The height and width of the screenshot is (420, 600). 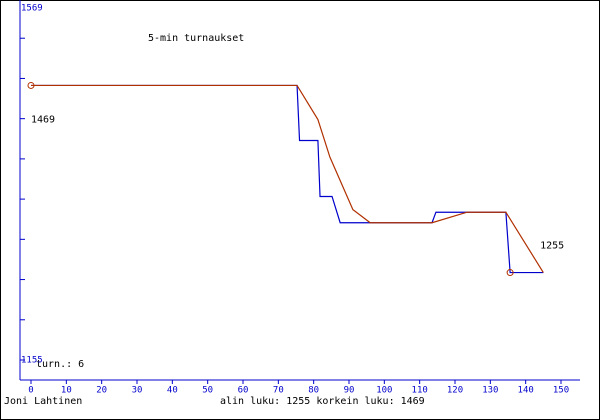 What do you see at coordinates (349, 391) in the screenshot?
I see `x-tick-label: 90` at bounding box center [349, 391].